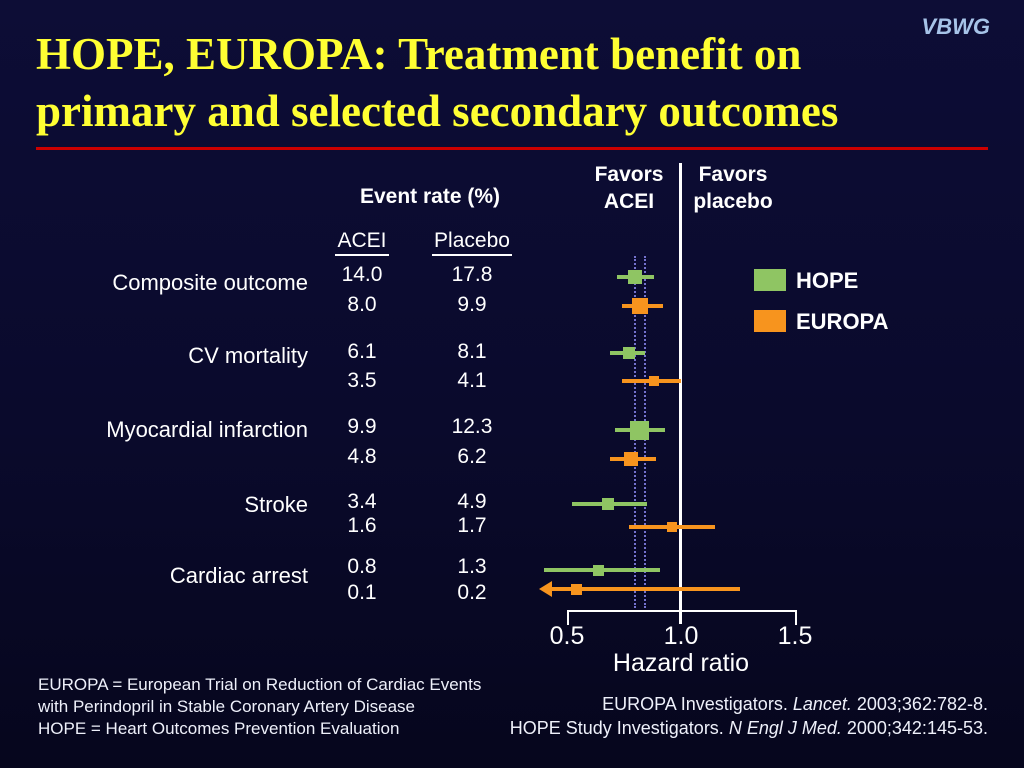 Image resolution: width=1024 pixels, height=768 pixels. I want to click on citation-text: EUROPA Investigators., so click(697, 704).